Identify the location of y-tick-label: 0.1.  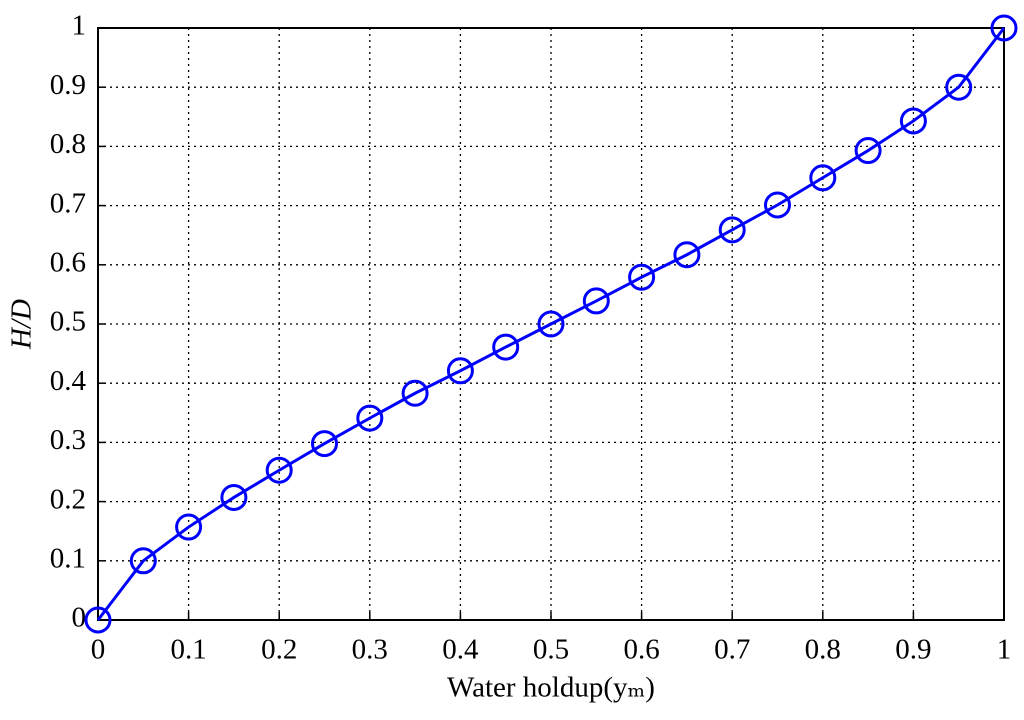
(68, 558).